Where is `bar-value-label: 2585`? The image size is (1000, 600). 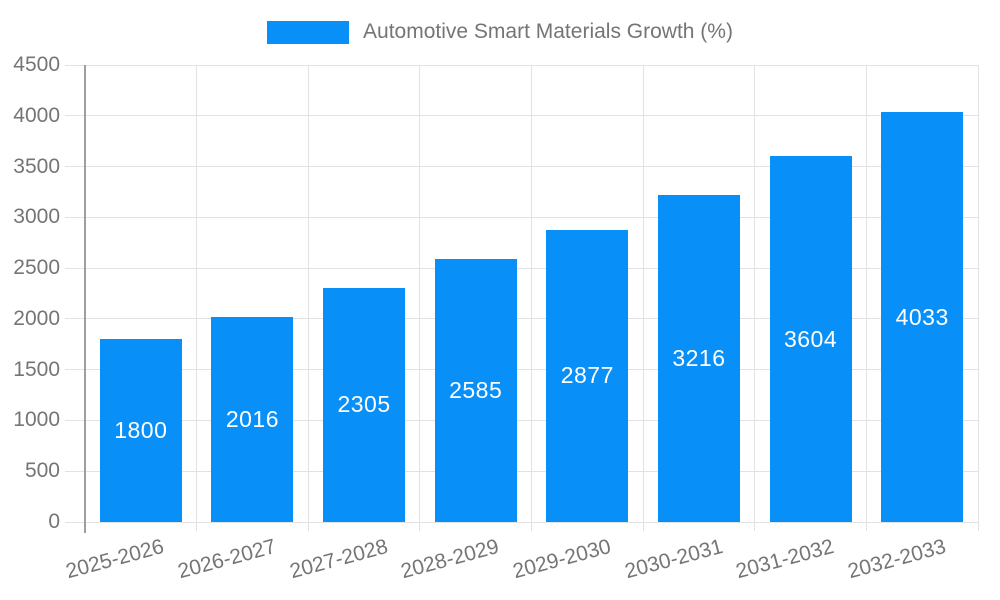 bar-value-label: 2585 is located at coordinates (476, 390).